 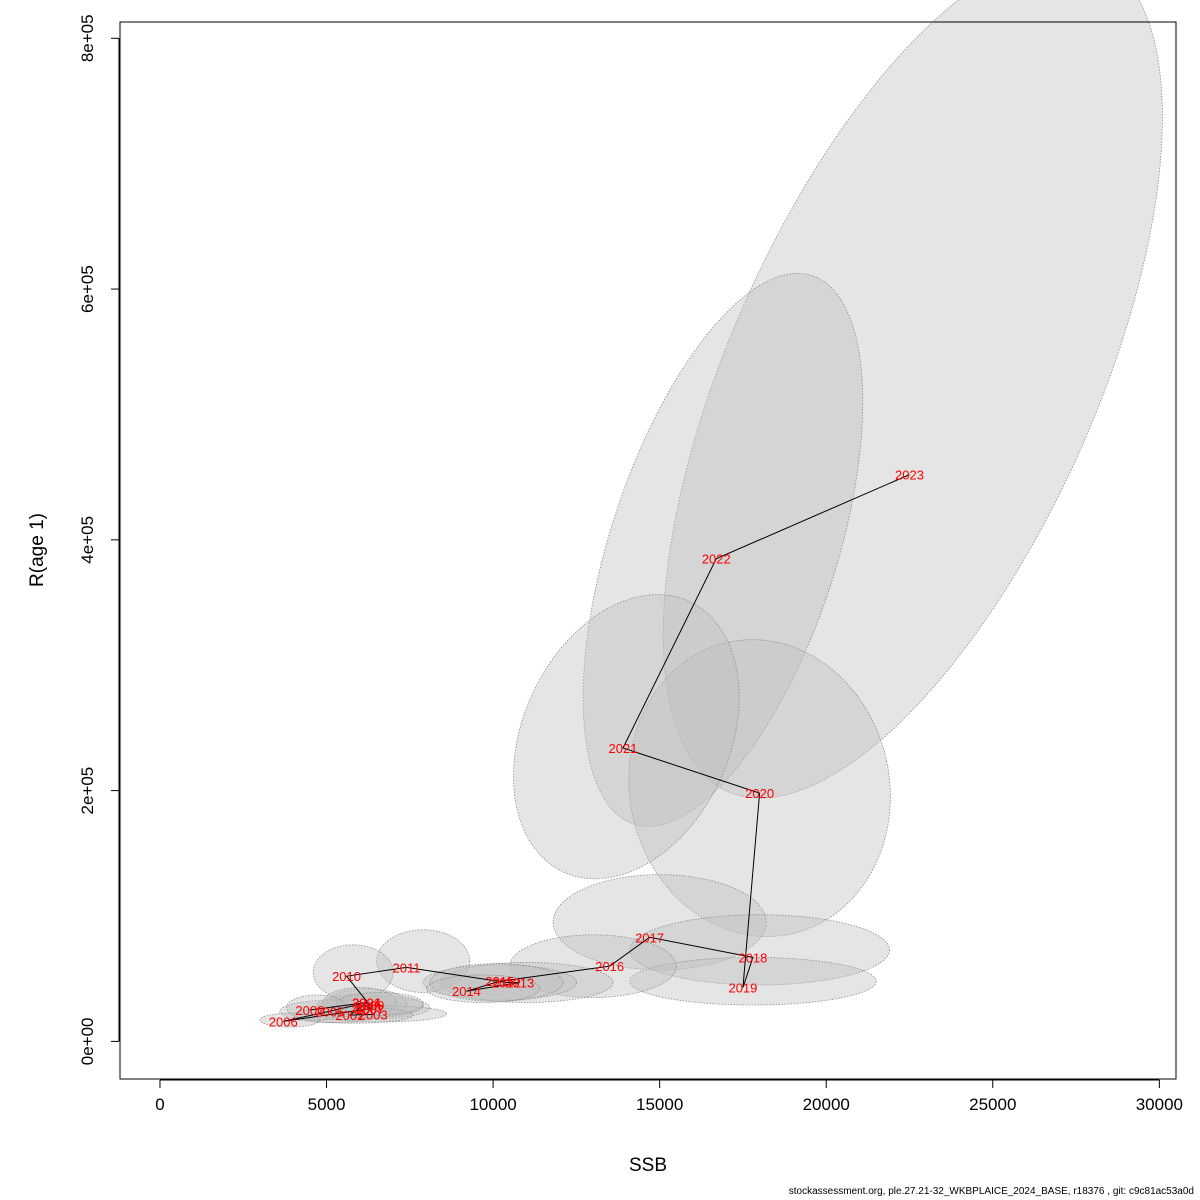 I want to click on year-label-2009: 2009, so click(x=369, y=1005).